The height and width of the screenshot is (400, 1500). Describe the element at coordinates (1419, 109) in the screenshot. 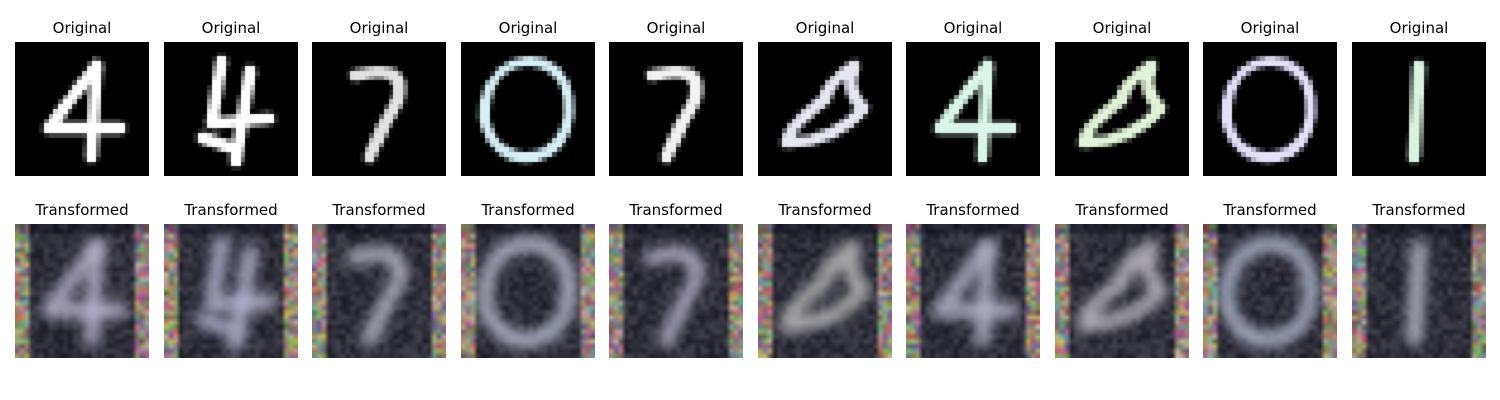

I see `original-digit-1-image` at that location.